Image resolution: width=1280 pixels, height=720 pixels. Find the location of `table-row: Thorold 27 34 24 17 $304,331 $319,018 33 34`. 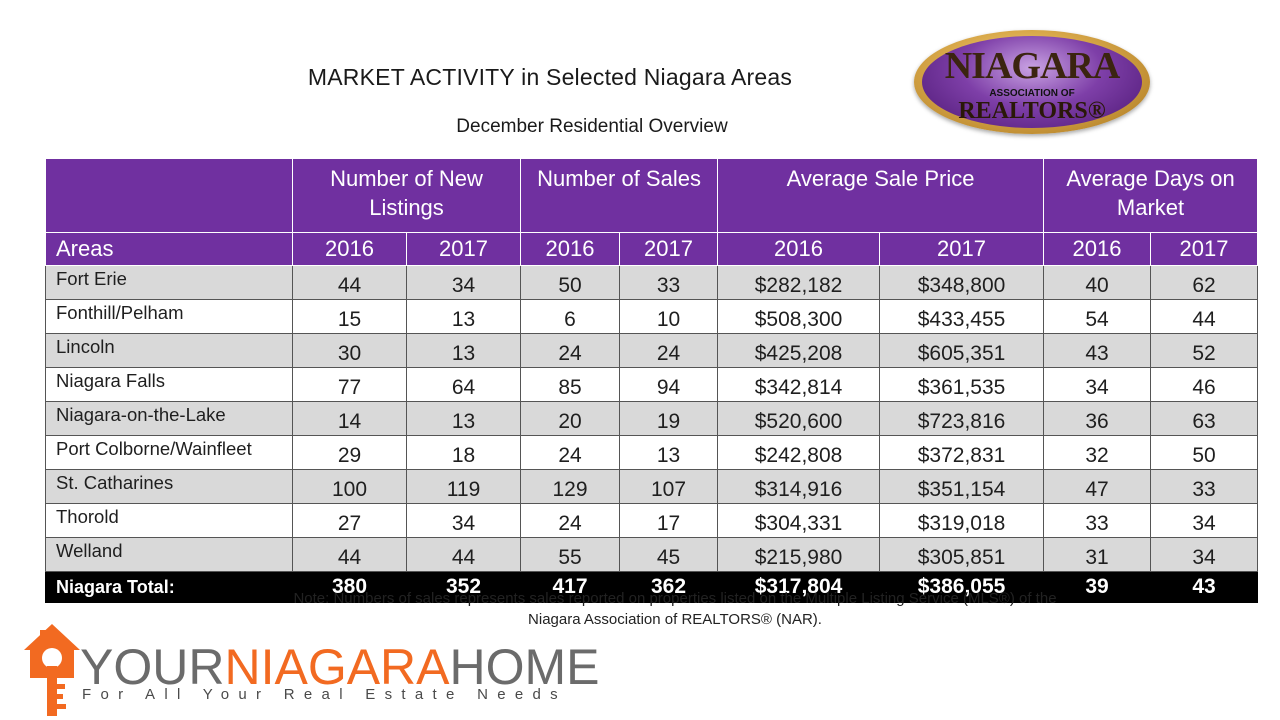

table-row: Thorold 27 34 24 17 $304,331 $319,018 33 34 is located at coordinates (652, 520).